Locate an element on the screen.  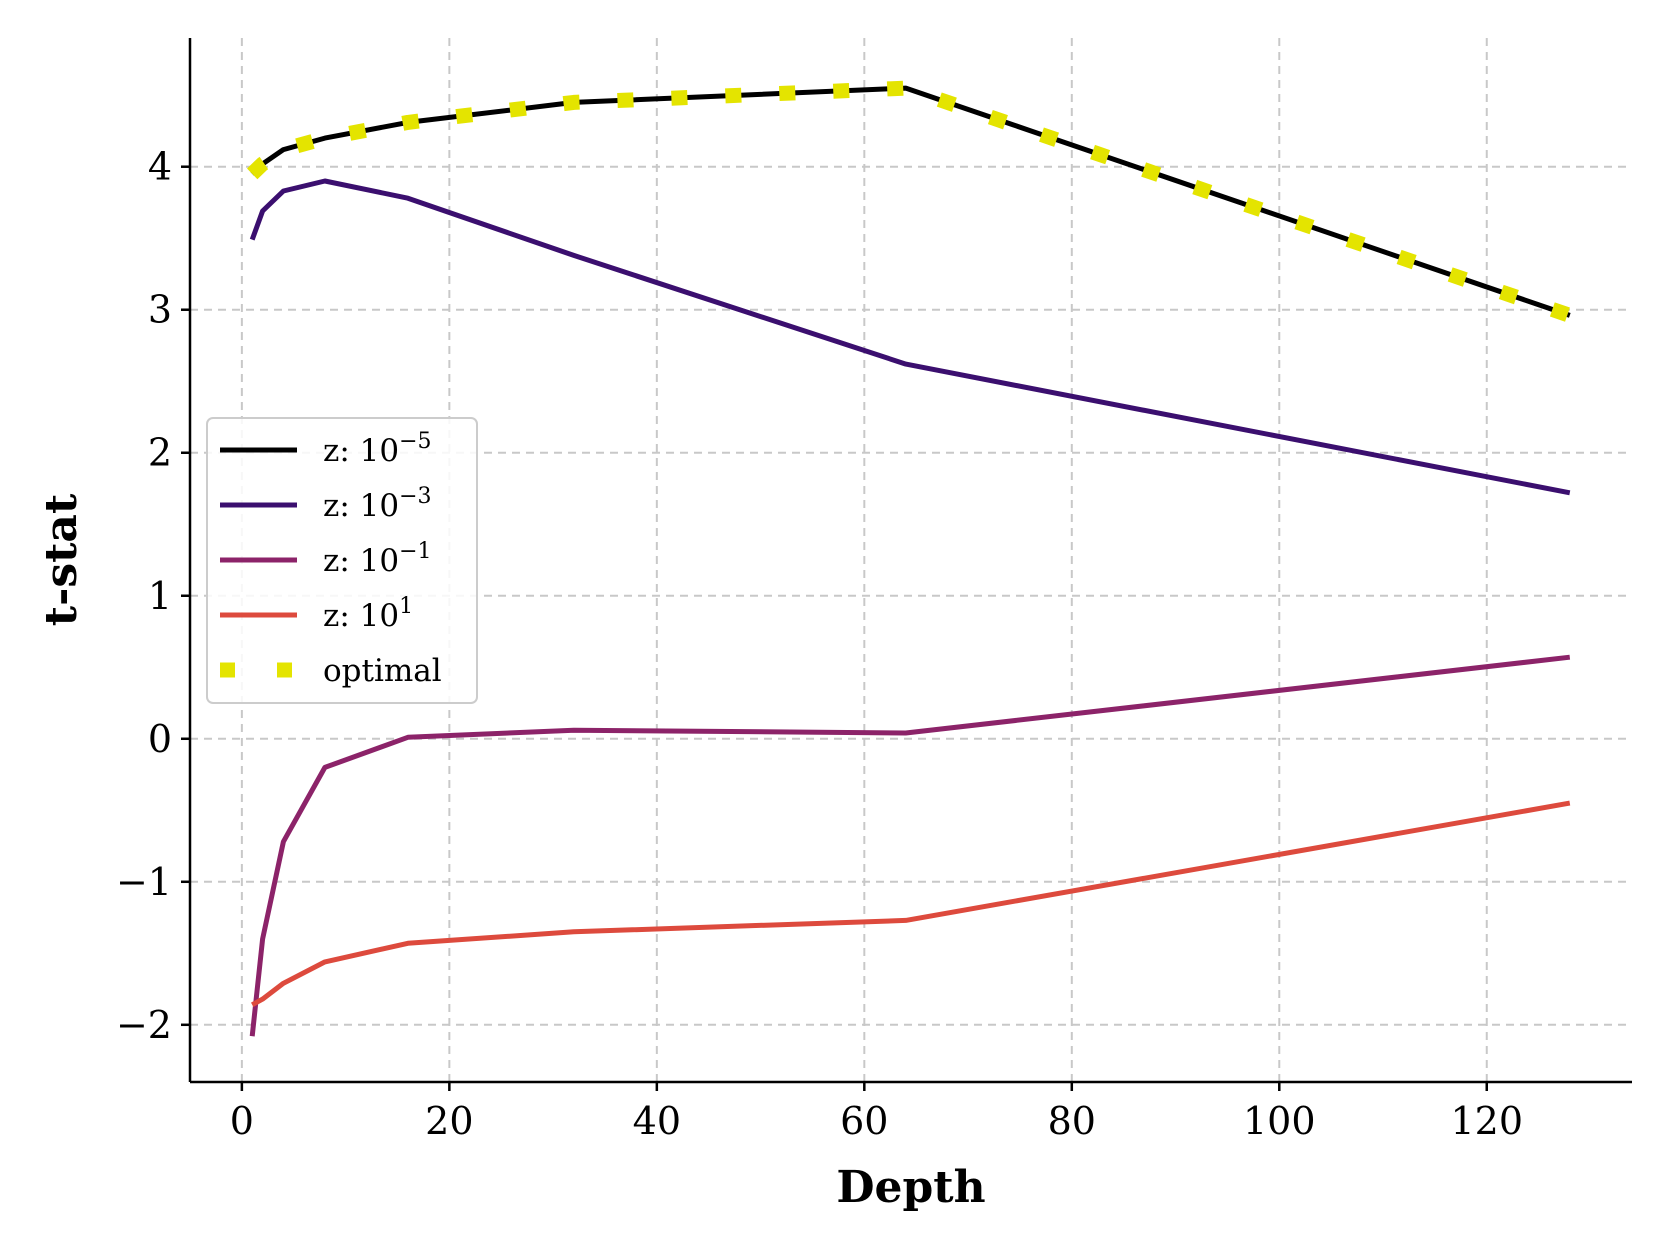
y-tick-label: 2 is located at coordinates (160, 453).